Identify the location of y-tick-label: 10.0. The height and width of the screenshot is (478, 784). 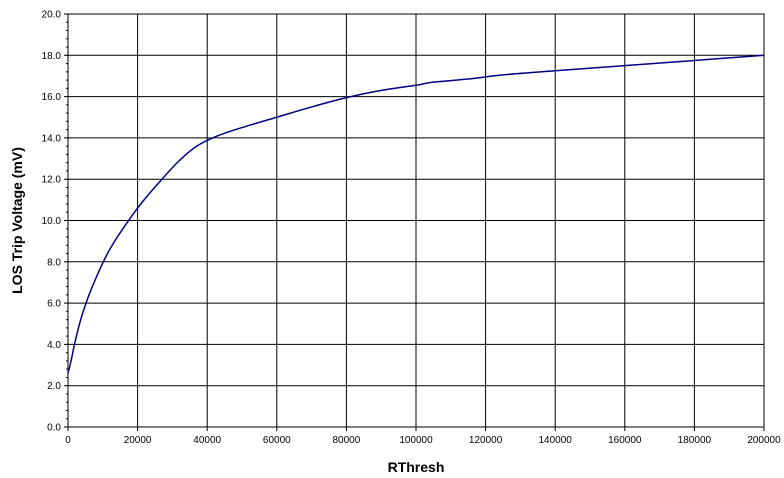
(52, 221).